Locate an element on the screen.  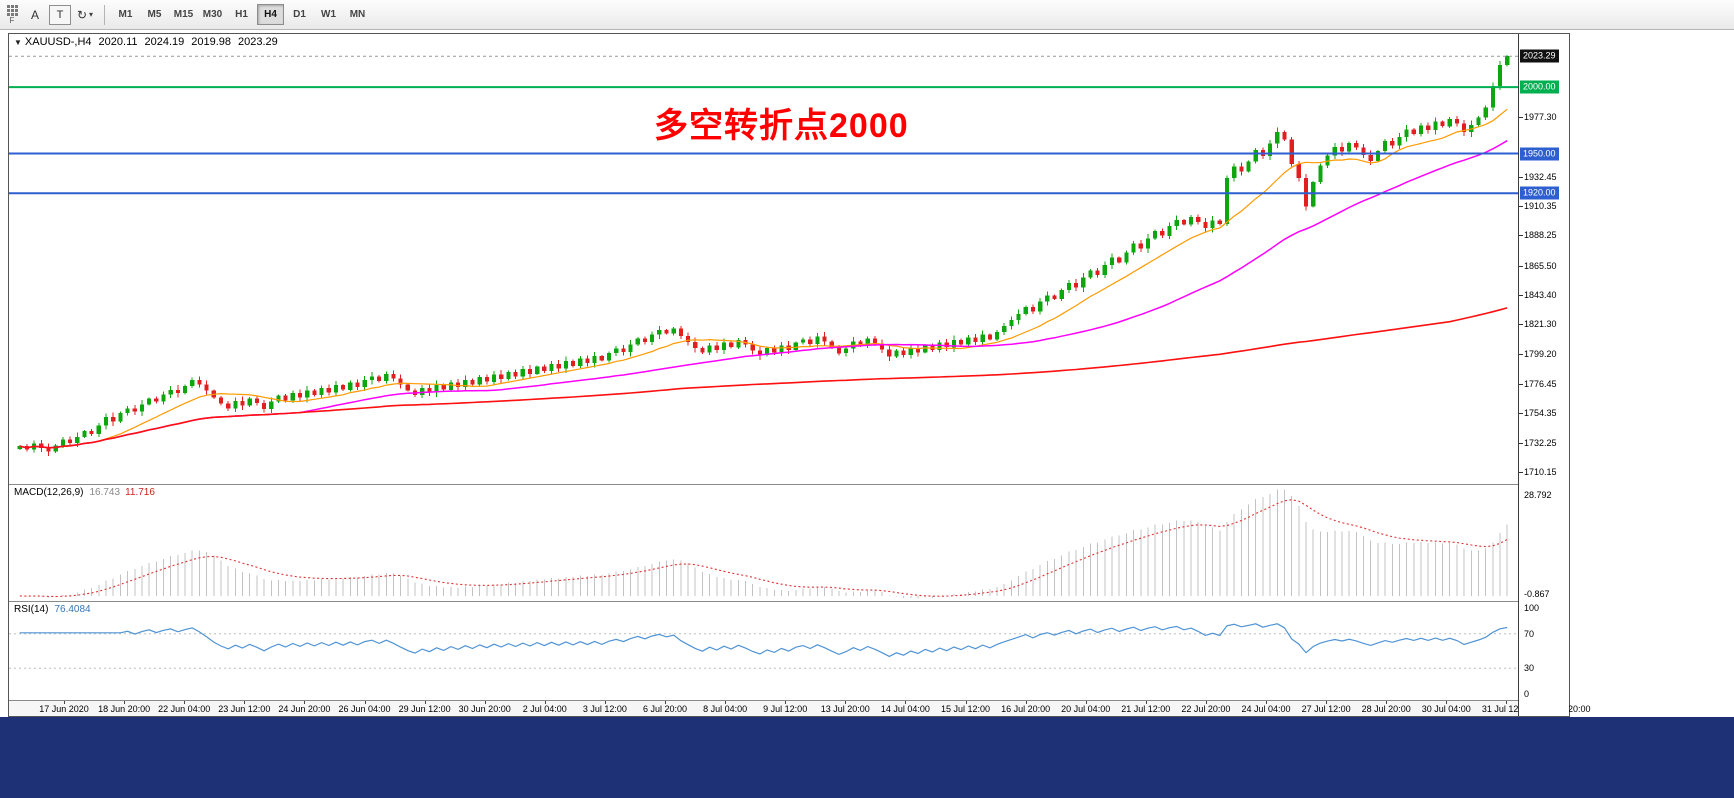
time-axis-label: 3 Jul 12:00 is located at coordinates (604, 709).